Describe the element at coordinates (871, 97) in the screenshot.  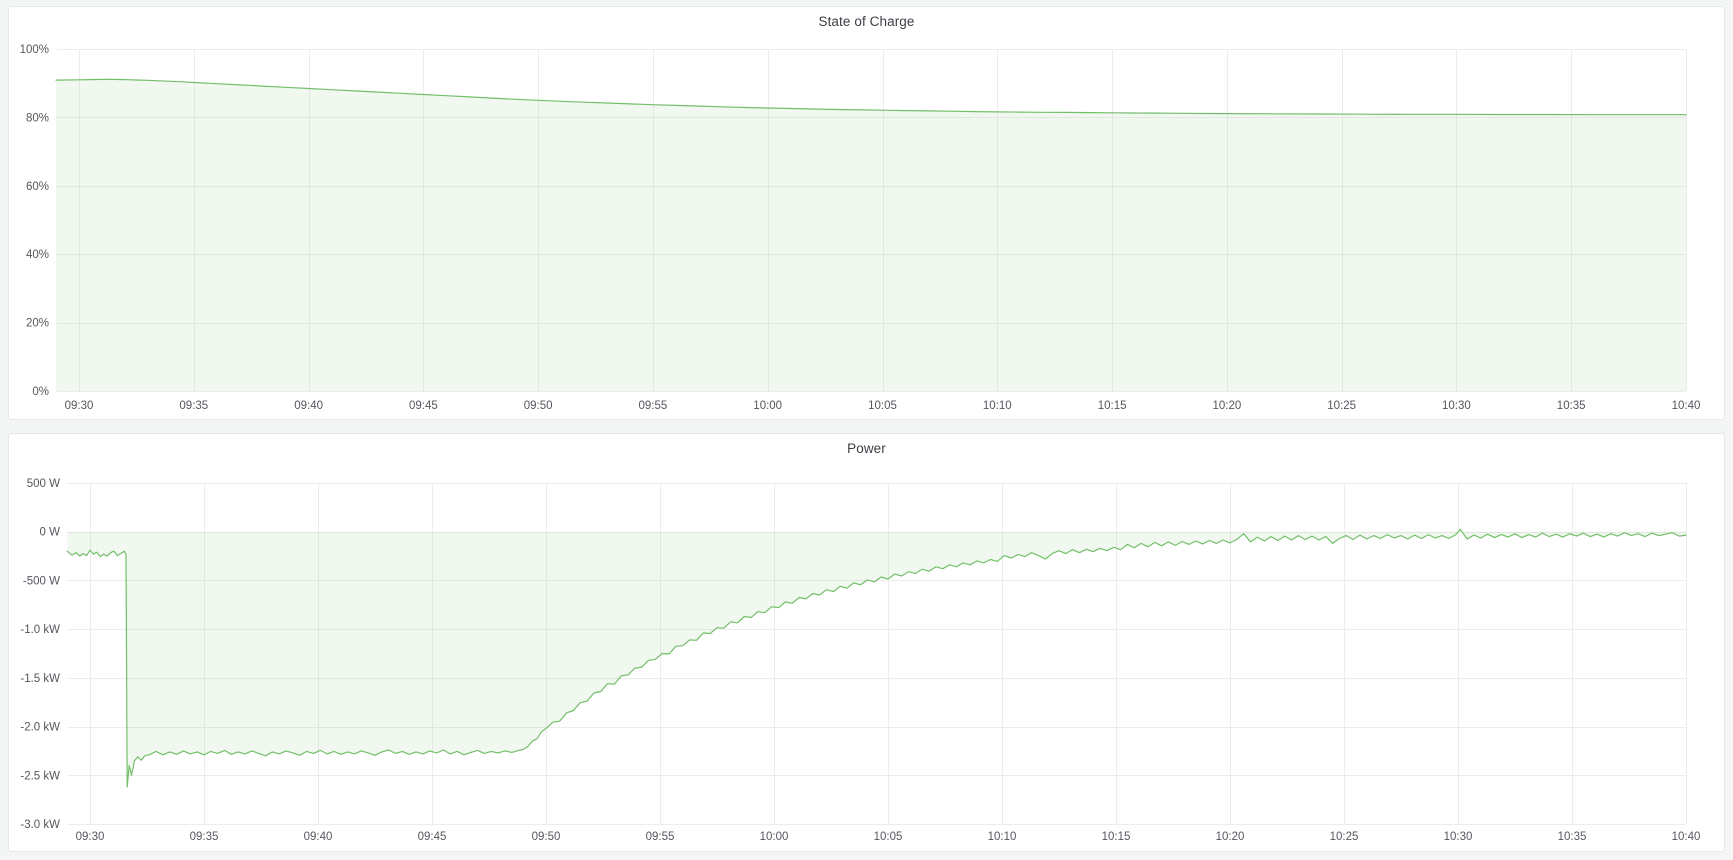
I see `state-of-charge-series-line` at that location.